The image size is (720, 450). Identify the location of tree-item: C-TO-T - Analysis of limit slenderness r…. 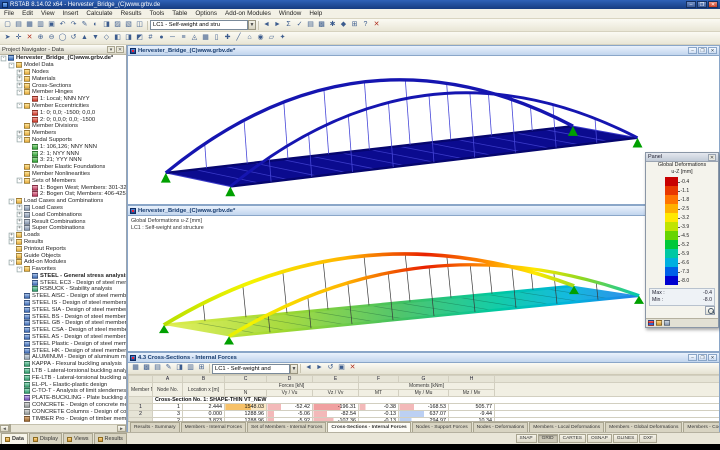
(63, 391).